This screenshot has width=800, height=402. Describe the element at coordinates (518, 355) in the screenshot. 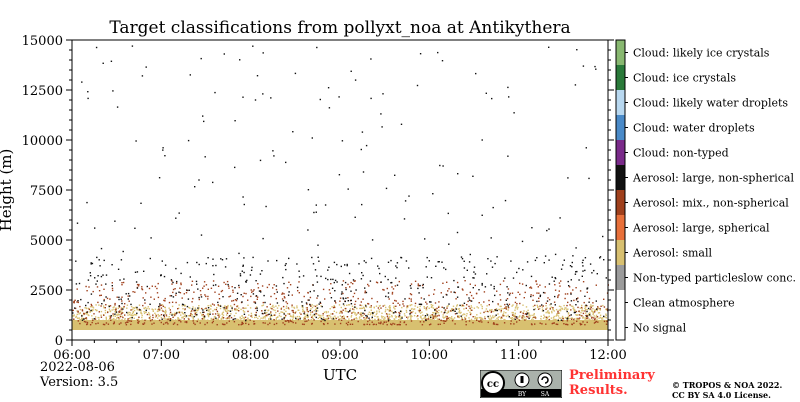

I see `x-tick-label: 11:00` at that location.